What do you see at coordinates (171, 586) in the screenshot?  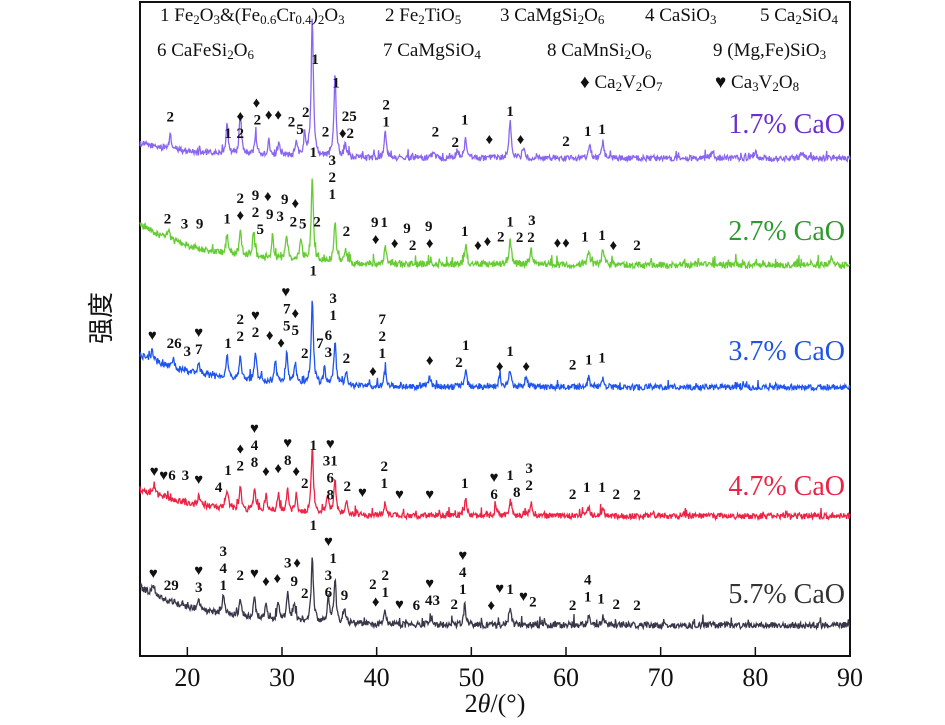 I see `peak-label: 29` at bounding box center [171, 586].